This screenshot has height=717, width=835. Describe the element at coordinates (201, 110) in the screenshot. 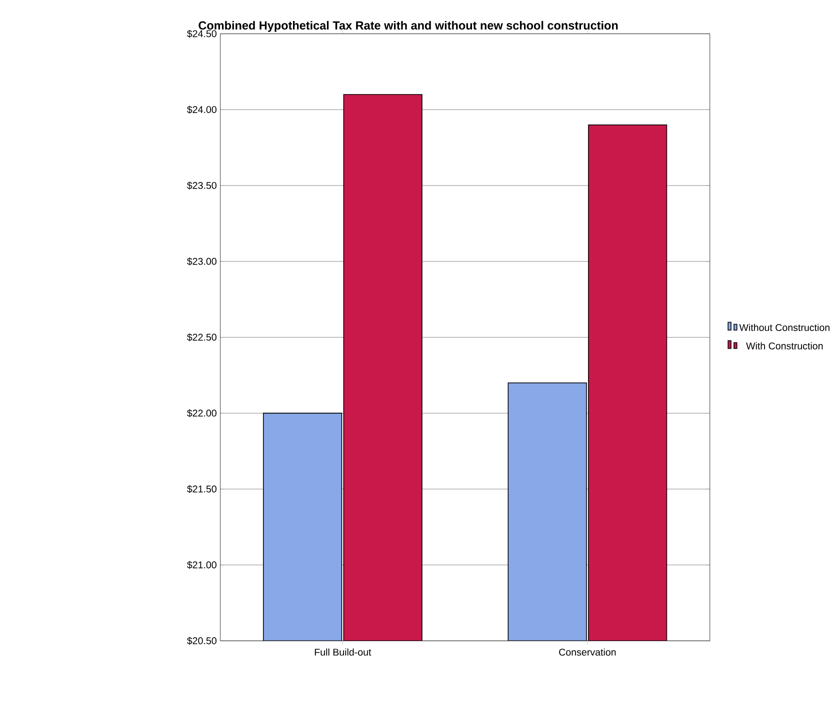

I see `y-tick-label: $24.00` at that location.